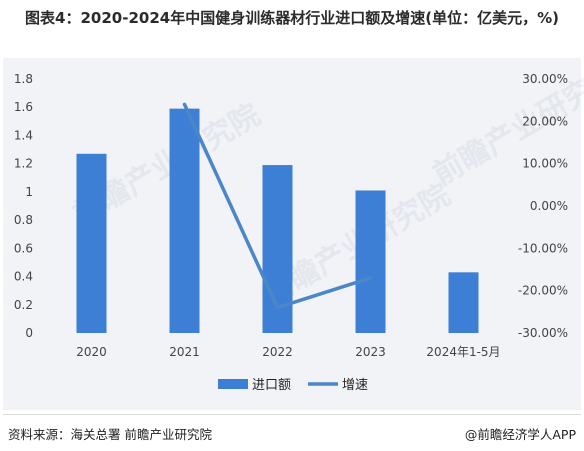  What do you see at coordinates (29, 192) in the screenshot?
I see `y-left-tick-label: 1` at bounding box center [29, 192].